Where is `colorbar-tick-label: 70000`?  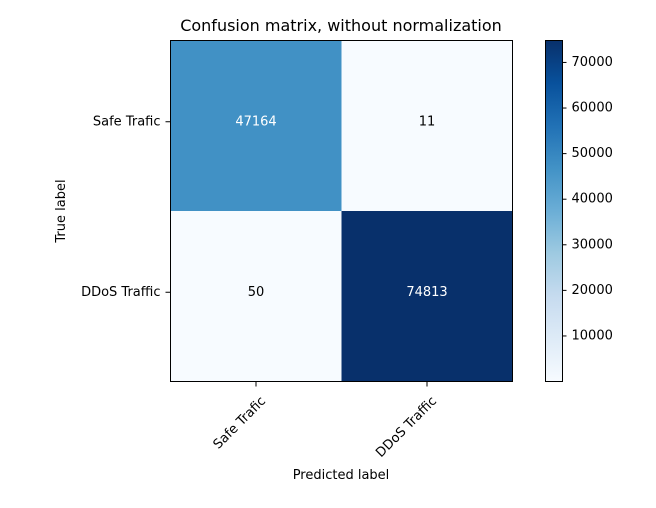
colorbar-tick-label: 70000 is located at coordinates (592, 62).